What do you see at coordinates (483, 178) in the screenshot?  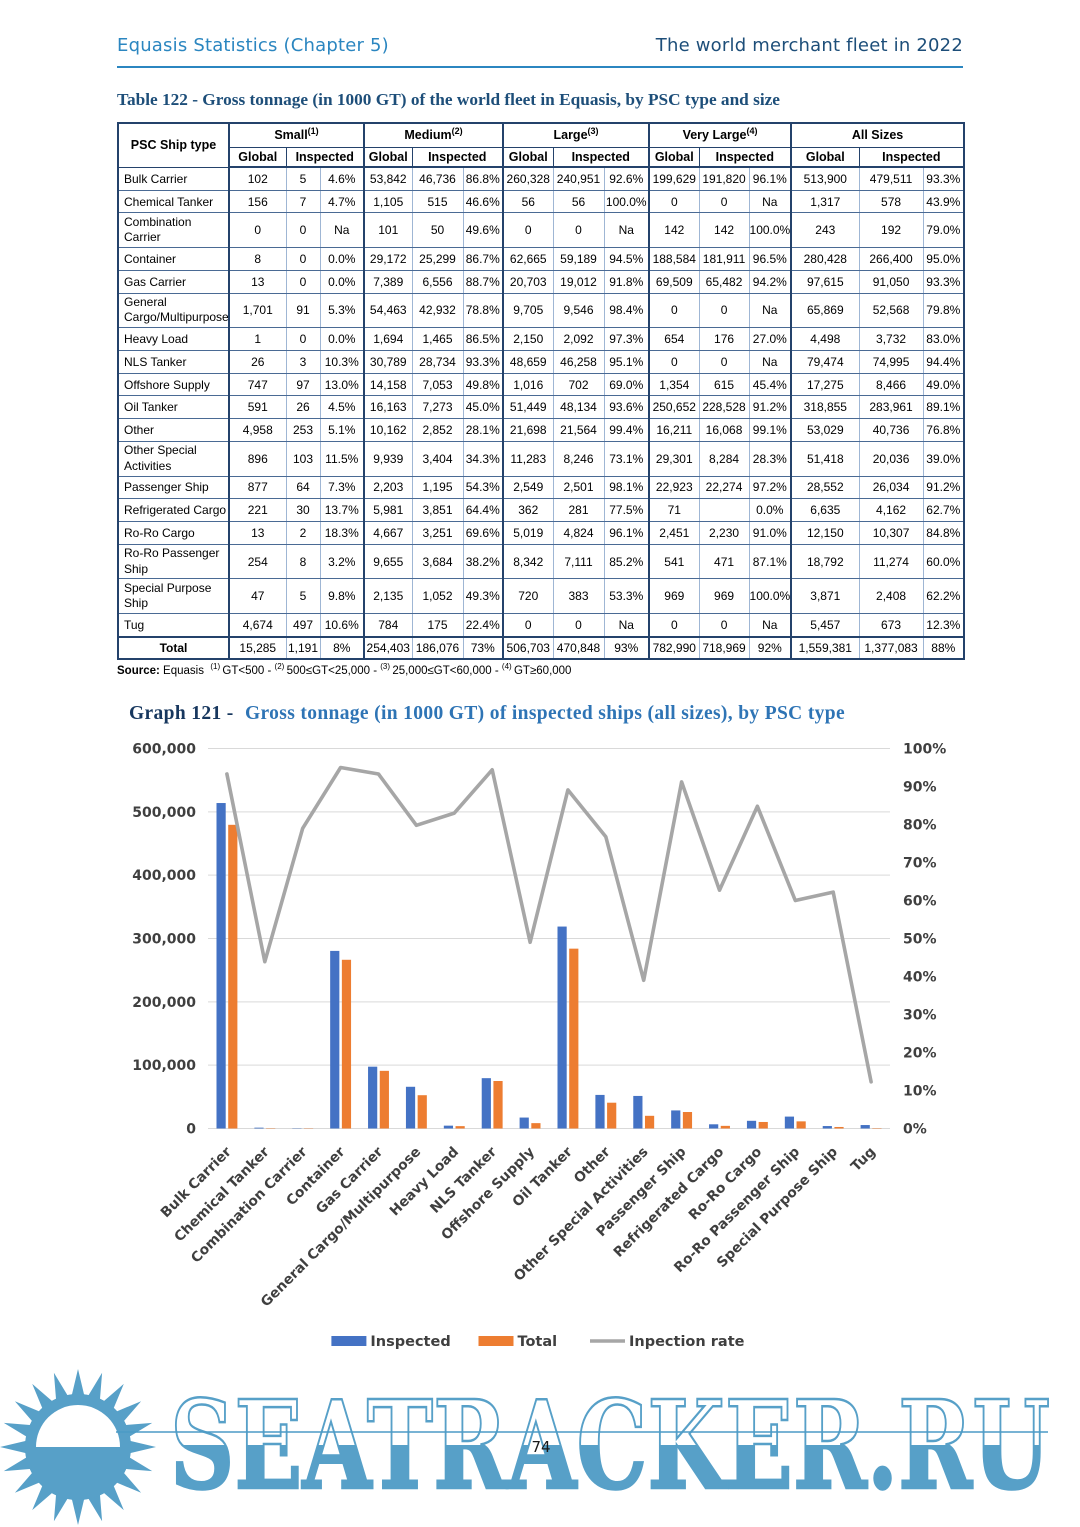 I see `value-cell: 86.8%` at bounding box center [483, 178].